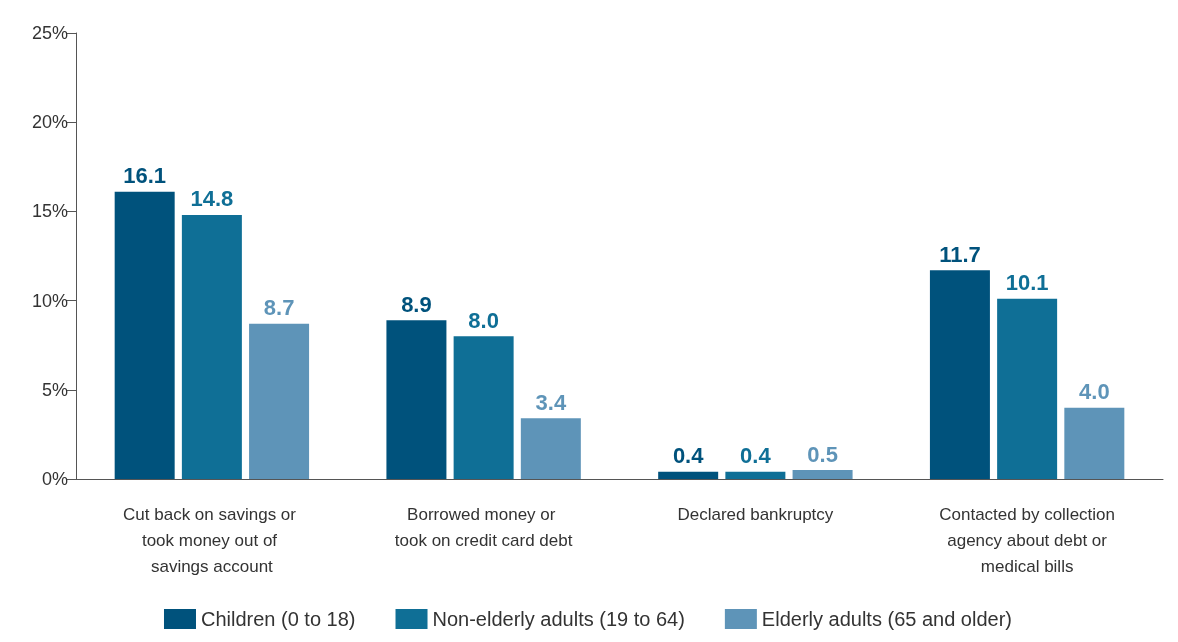 Image resolution: width=1178 pixels, height=642 pixels. What do you see at coordinates (483, 527) in the screenshot?
I see `x-tick-label: Borrowed money or took on credit card debt` at bounding box center [483, 527].